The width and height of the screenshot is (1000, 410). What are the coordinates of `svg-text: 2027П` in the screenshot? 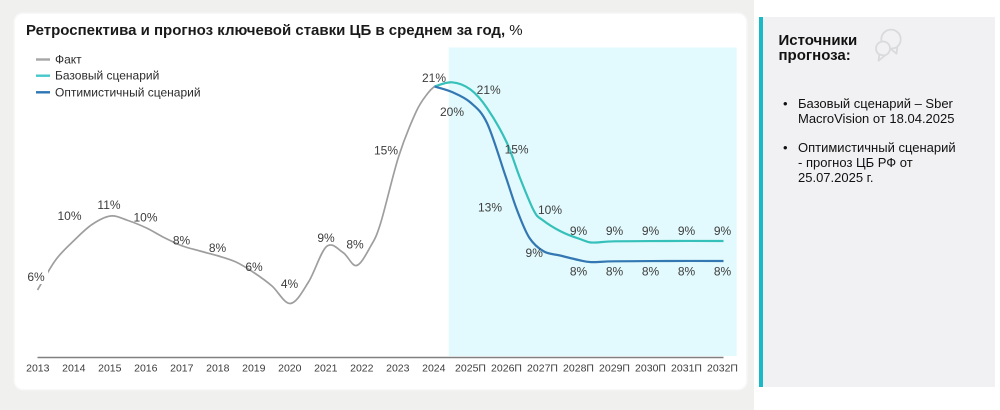 It's located at (542, 369).